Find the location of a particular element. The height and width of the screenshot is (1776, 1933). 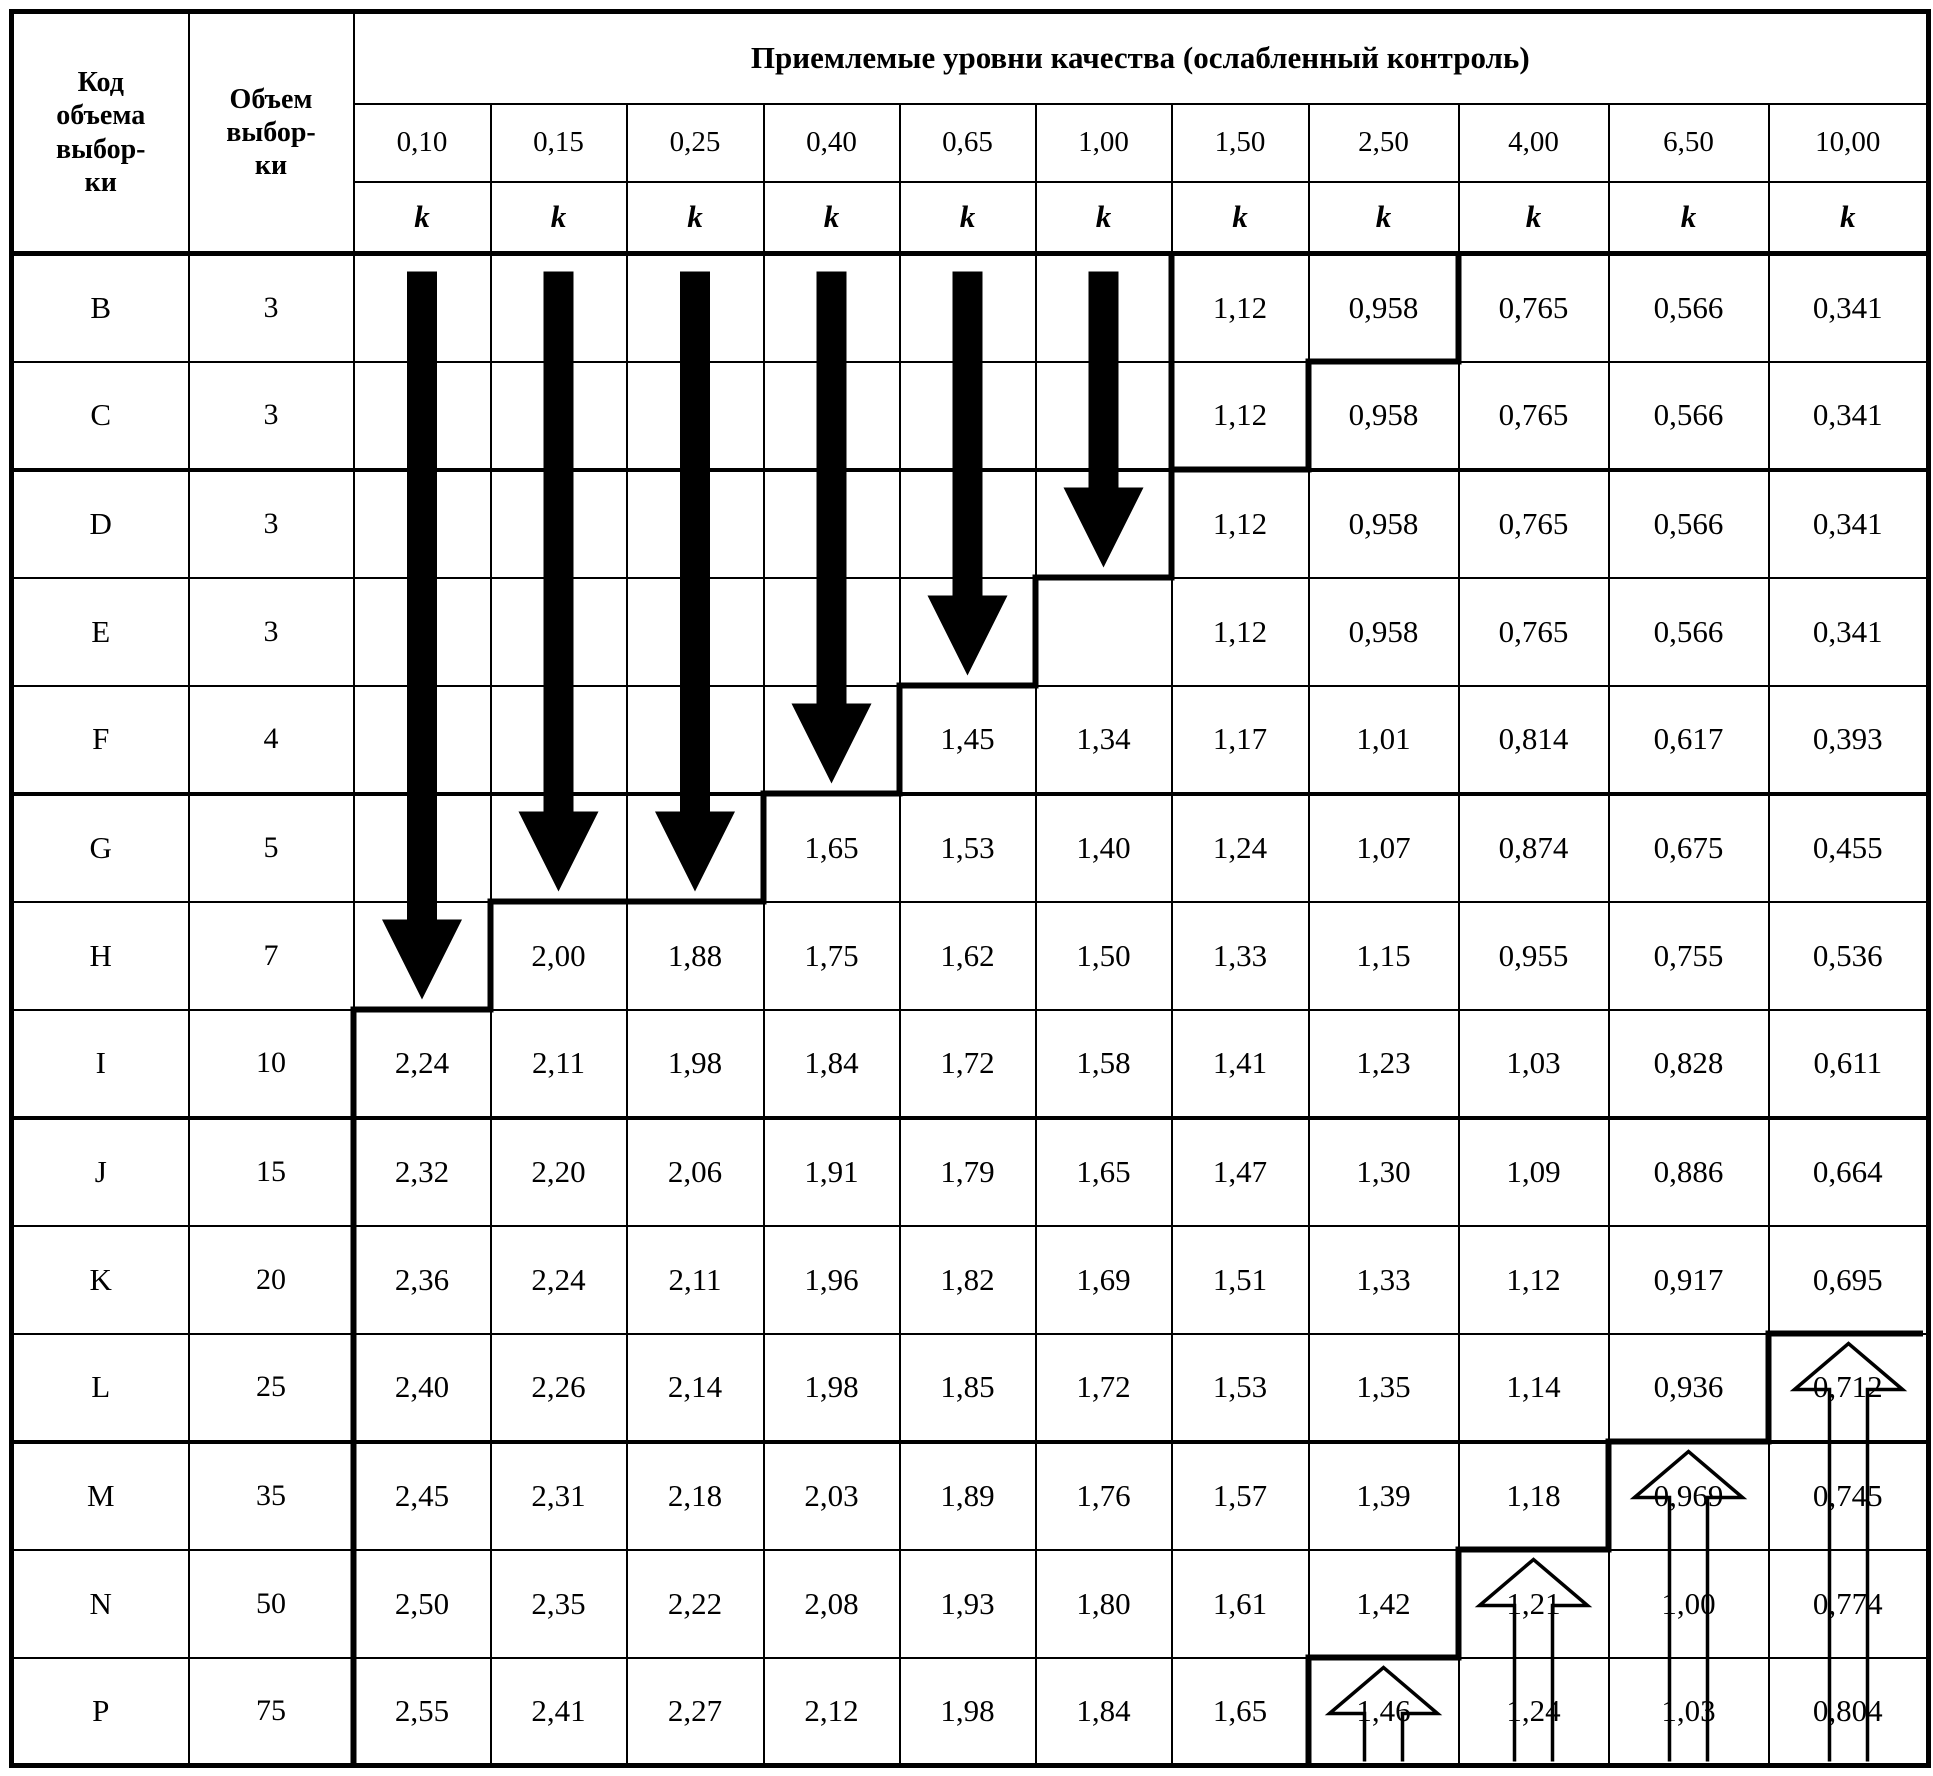

sample-size-code-cell: B is located at coordinates (100, 307).